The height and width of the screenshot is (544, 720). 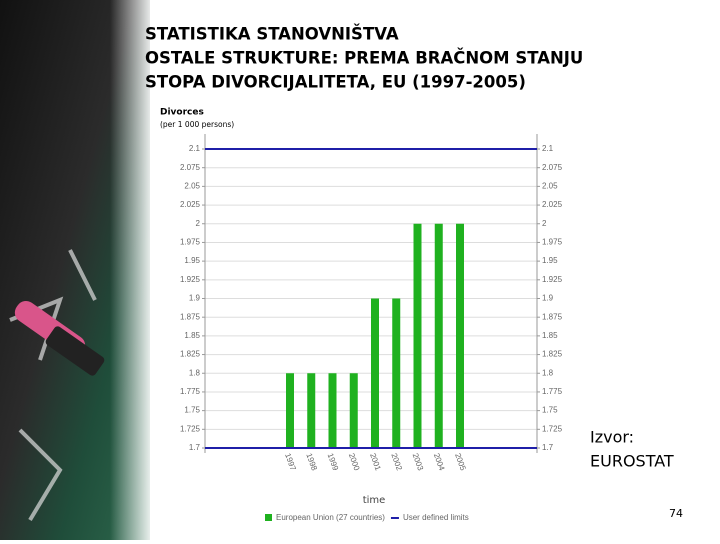 What do you see at coordinates (198, 223) in the screenshot?
I see `y-tick-label: 2` at bounding box center [198, 223].